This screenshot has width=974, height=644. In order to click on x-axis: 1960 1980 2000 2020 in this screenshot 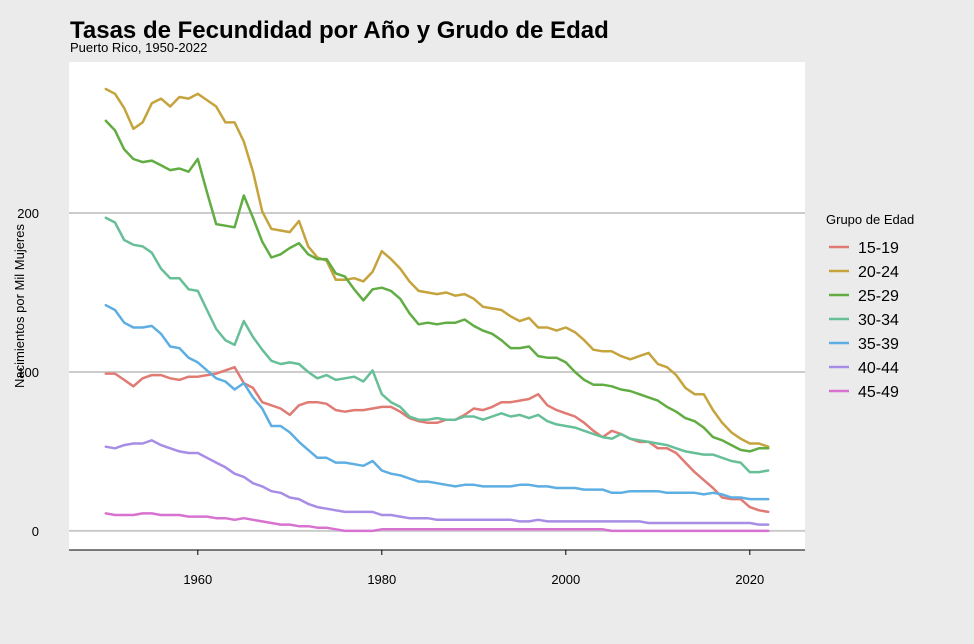, I will do `click(473, 568)`.